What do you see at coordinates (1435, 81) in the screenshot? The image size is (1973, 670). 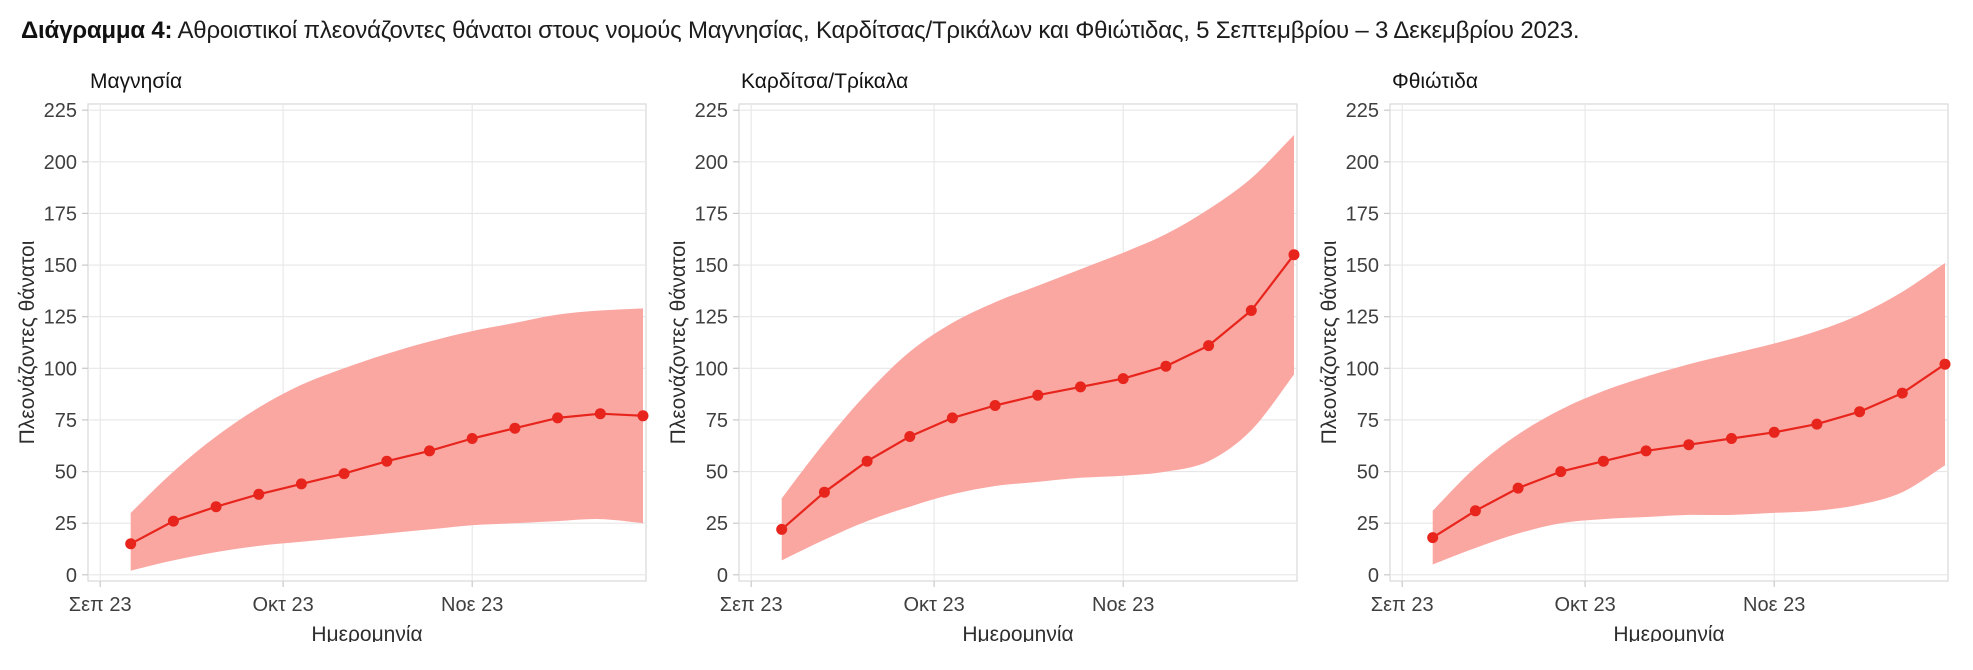 I see `chart-title: Φθιώτιδα` at bounding box center [1435, 81].